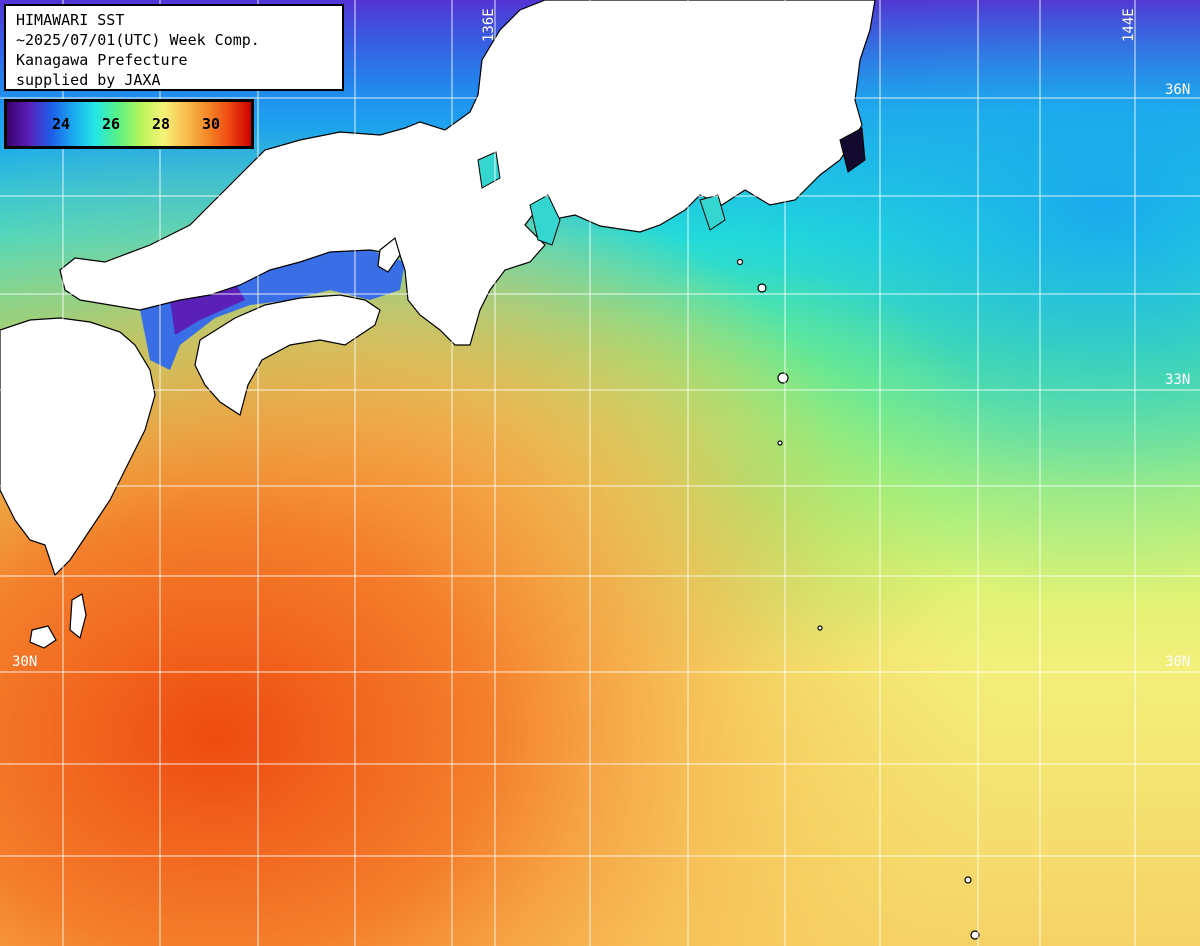  What do you see at coordinates (78, 447) in the screenshot?
I see `kyushu` at bounding box center [78, 447].